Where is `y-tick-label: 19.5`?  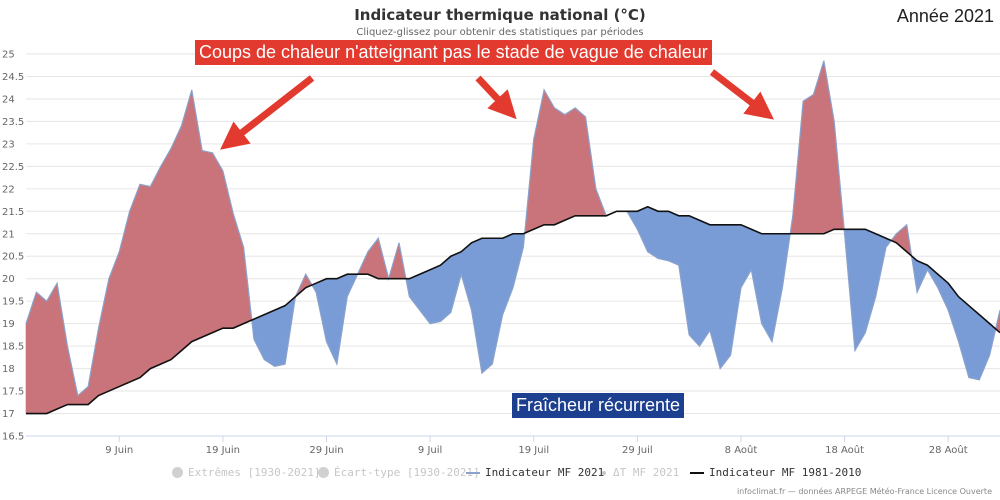 y-tick-label: 19.5 is located at coordinates (13, 302).